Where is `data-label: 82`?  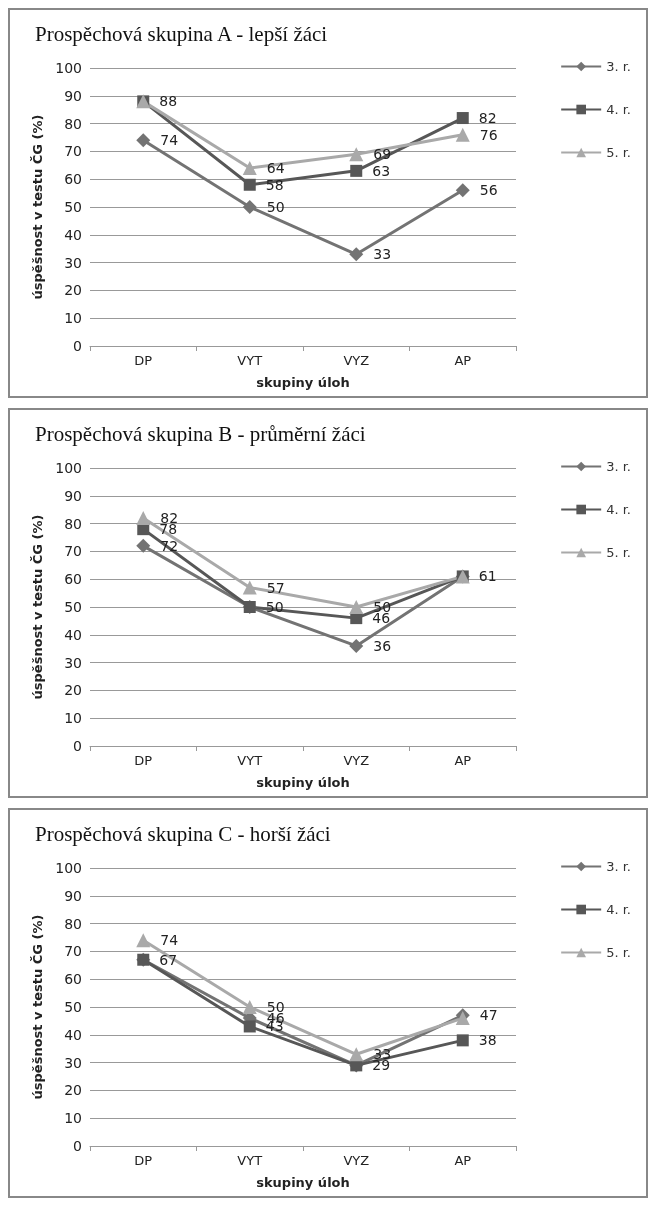
data-label: 82 is located at coordinates (487, 118).